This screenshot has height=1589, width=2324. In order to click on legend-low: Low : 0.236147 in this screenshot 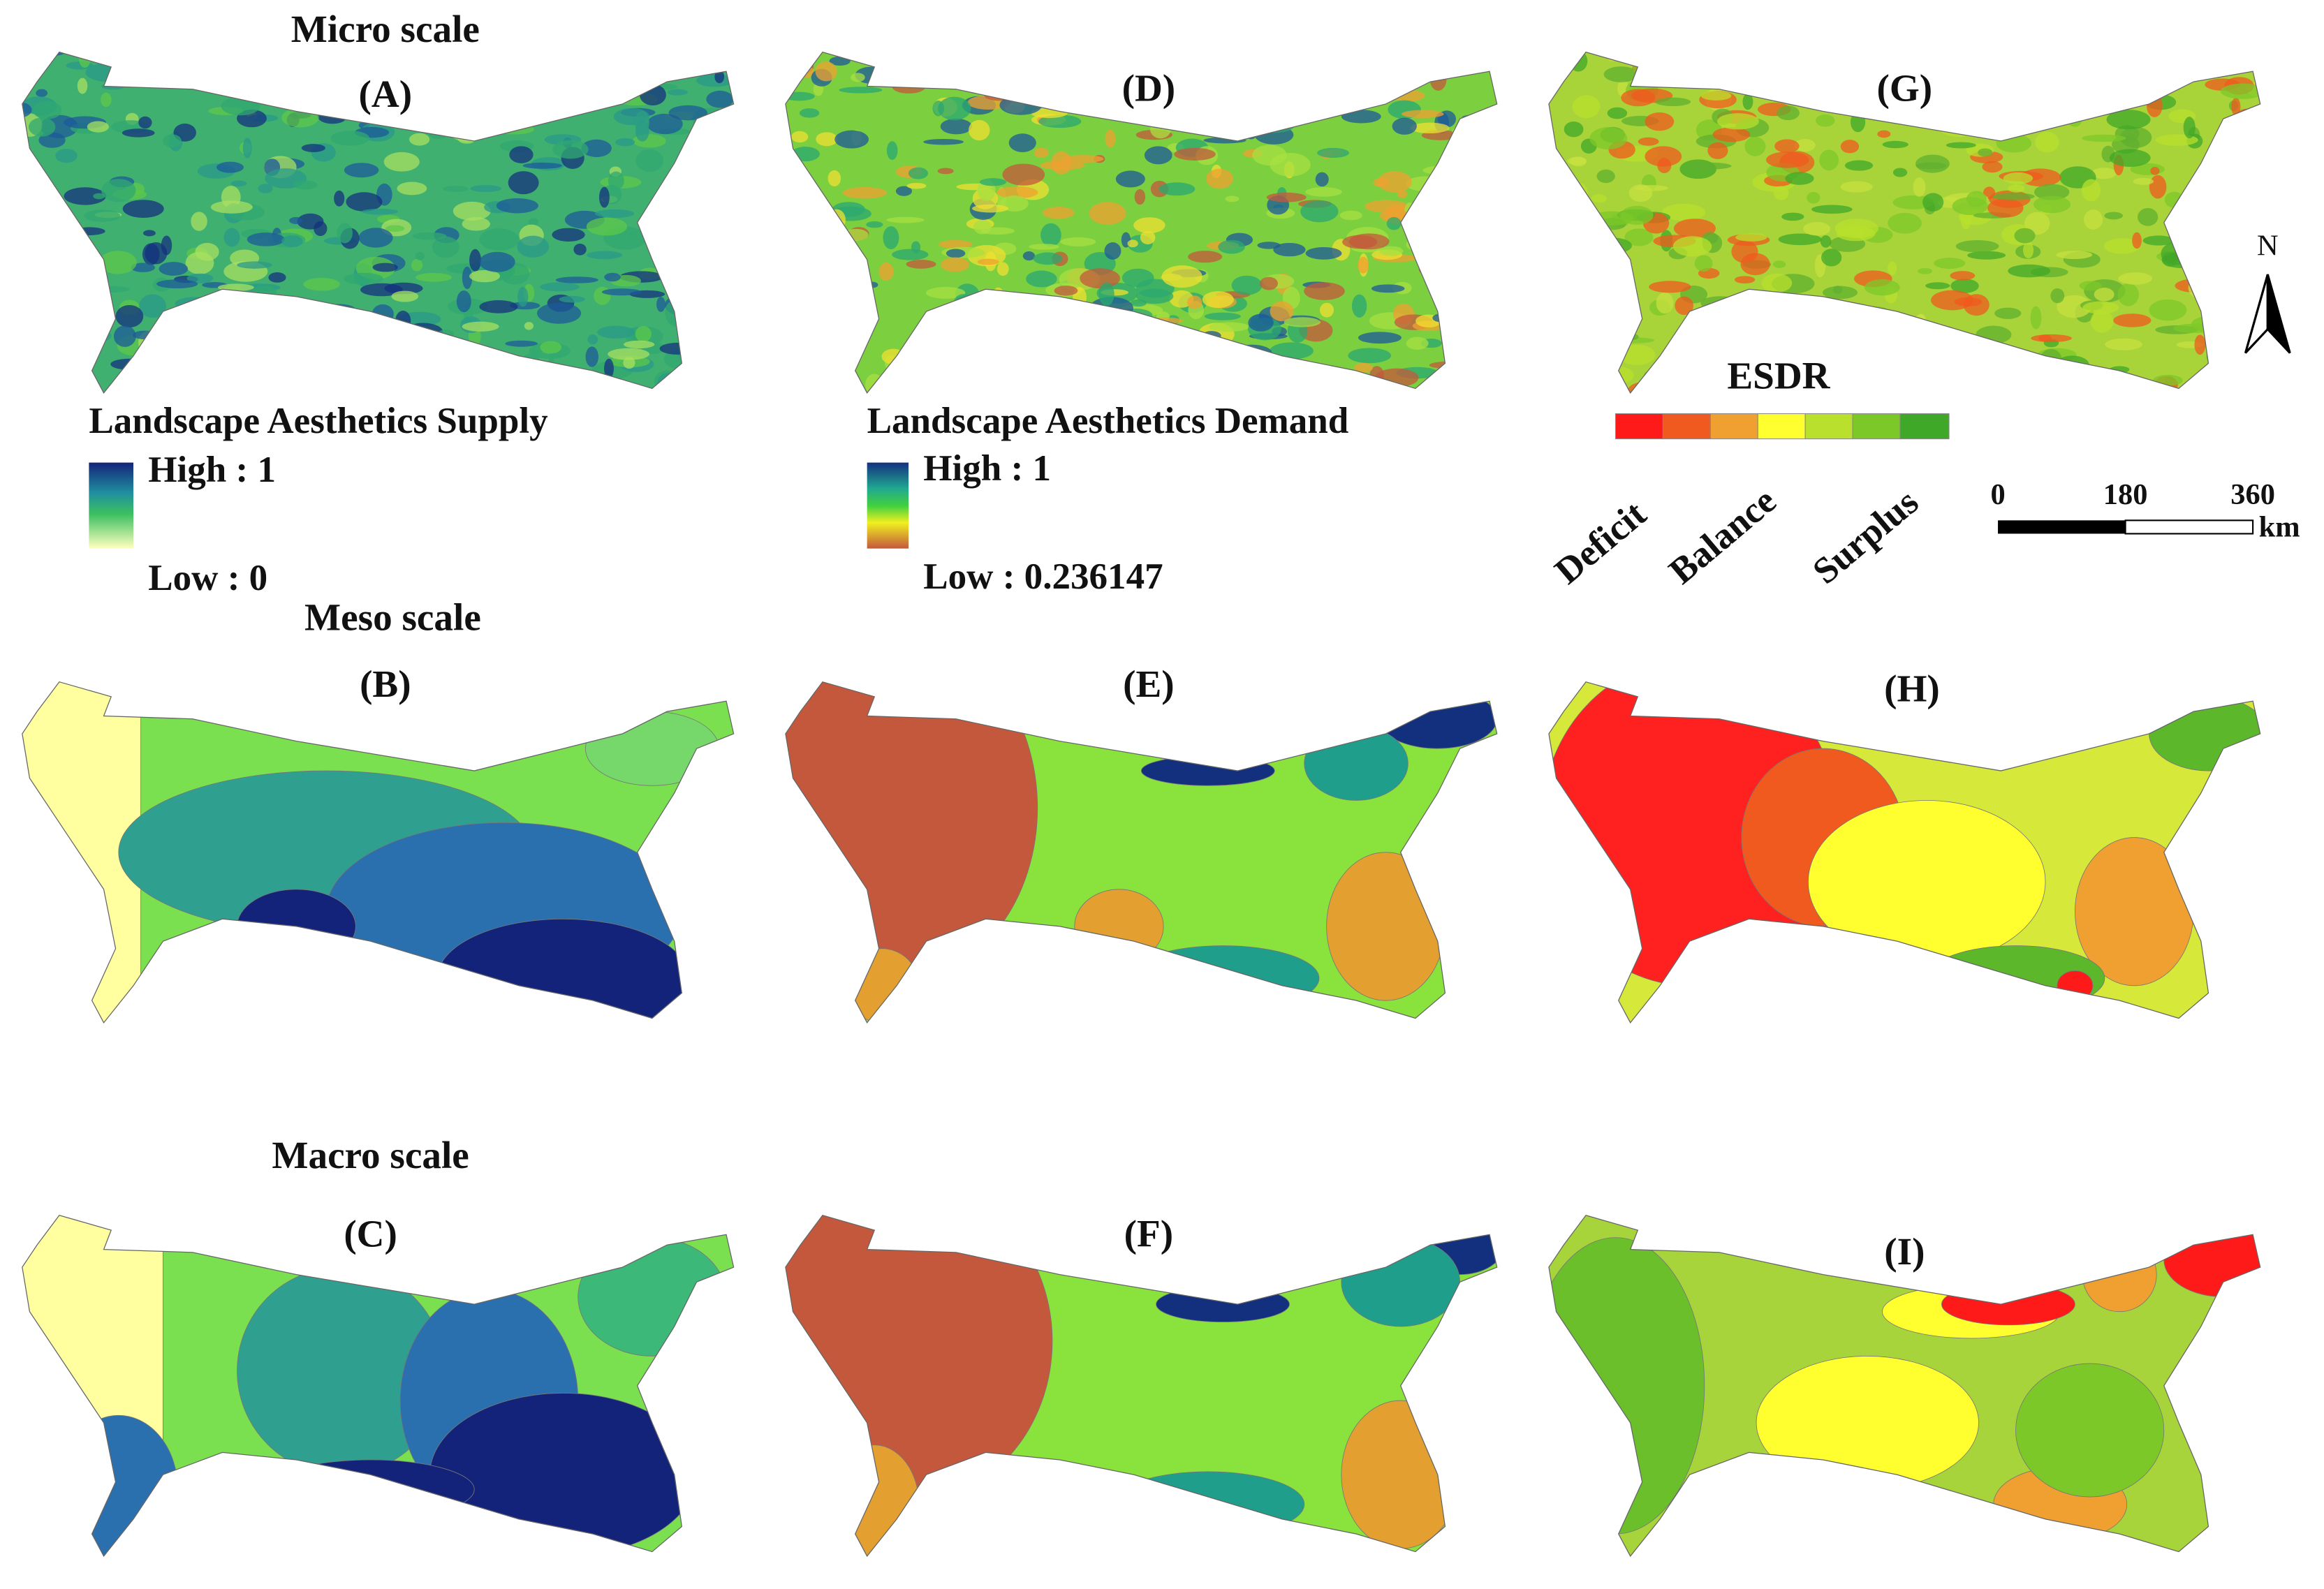, I will do `click(1043, 576)`.